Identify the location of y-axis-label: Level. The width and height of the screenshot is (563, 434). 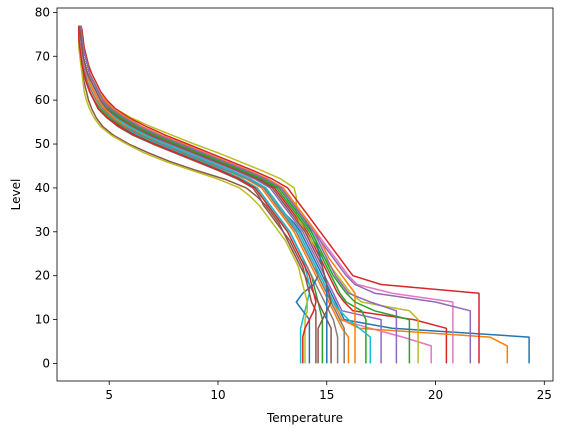
(16, 195).